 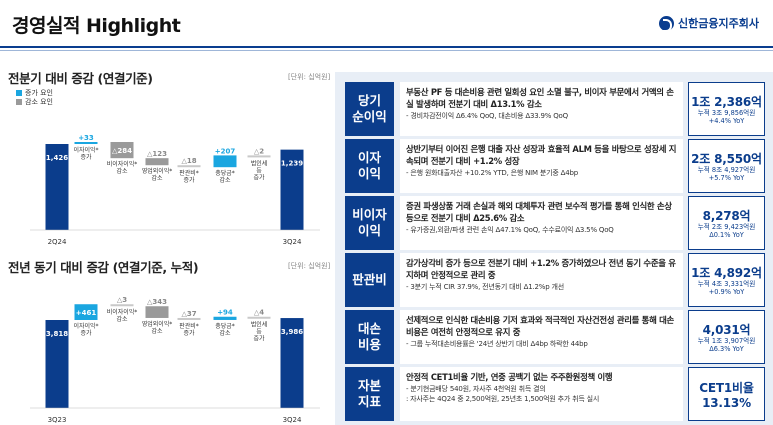 I want to click on row-metric-box: 4,031억 누적 1조 3,907억원 Δ6.3% YoY, so click(x=726, y=337).